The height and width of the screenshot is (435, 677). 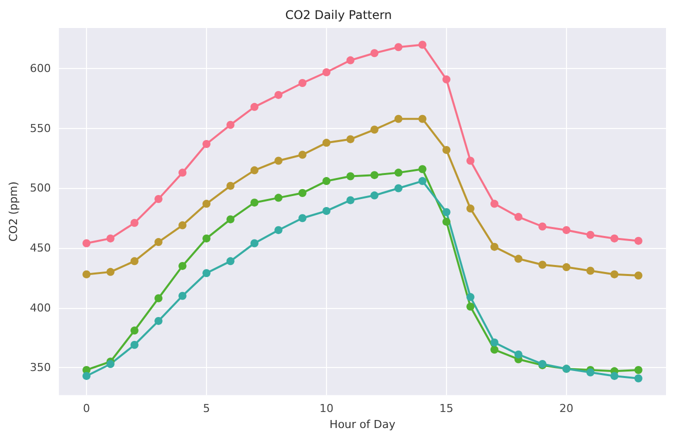 What do you see at coordinates (13, 211) in the screenshot?
I see `y-axis-title: CO2 (ppm)` at bounding box center [13, 211].